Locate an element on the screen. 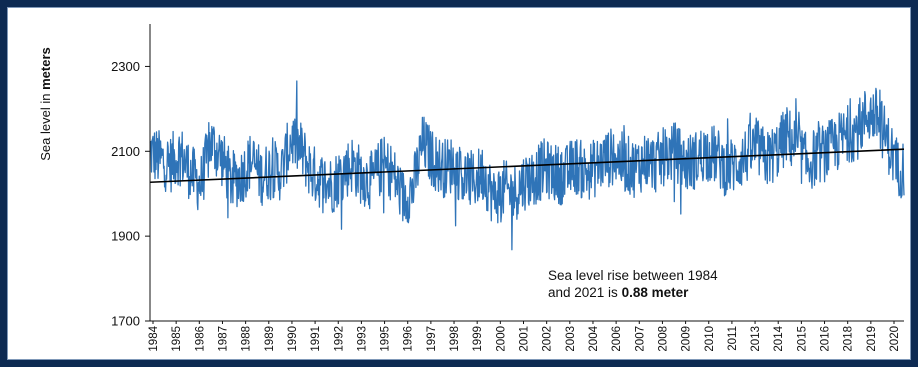 The height and width of the screenshot is (367, 918). annotation-line-2-prefix: and 2021 is is located at coordinates (585, 292).